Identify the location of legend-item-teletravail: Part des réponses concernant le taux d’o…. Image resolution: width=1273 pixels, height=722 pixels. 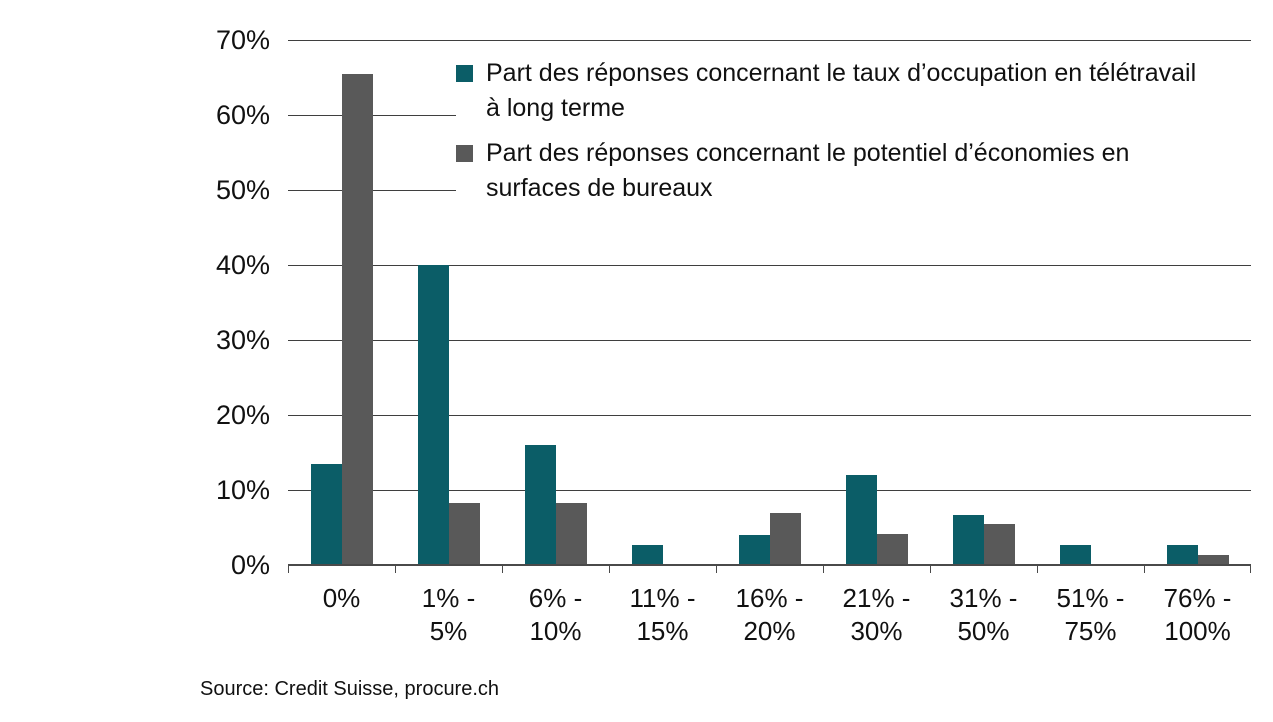
(862, 91).